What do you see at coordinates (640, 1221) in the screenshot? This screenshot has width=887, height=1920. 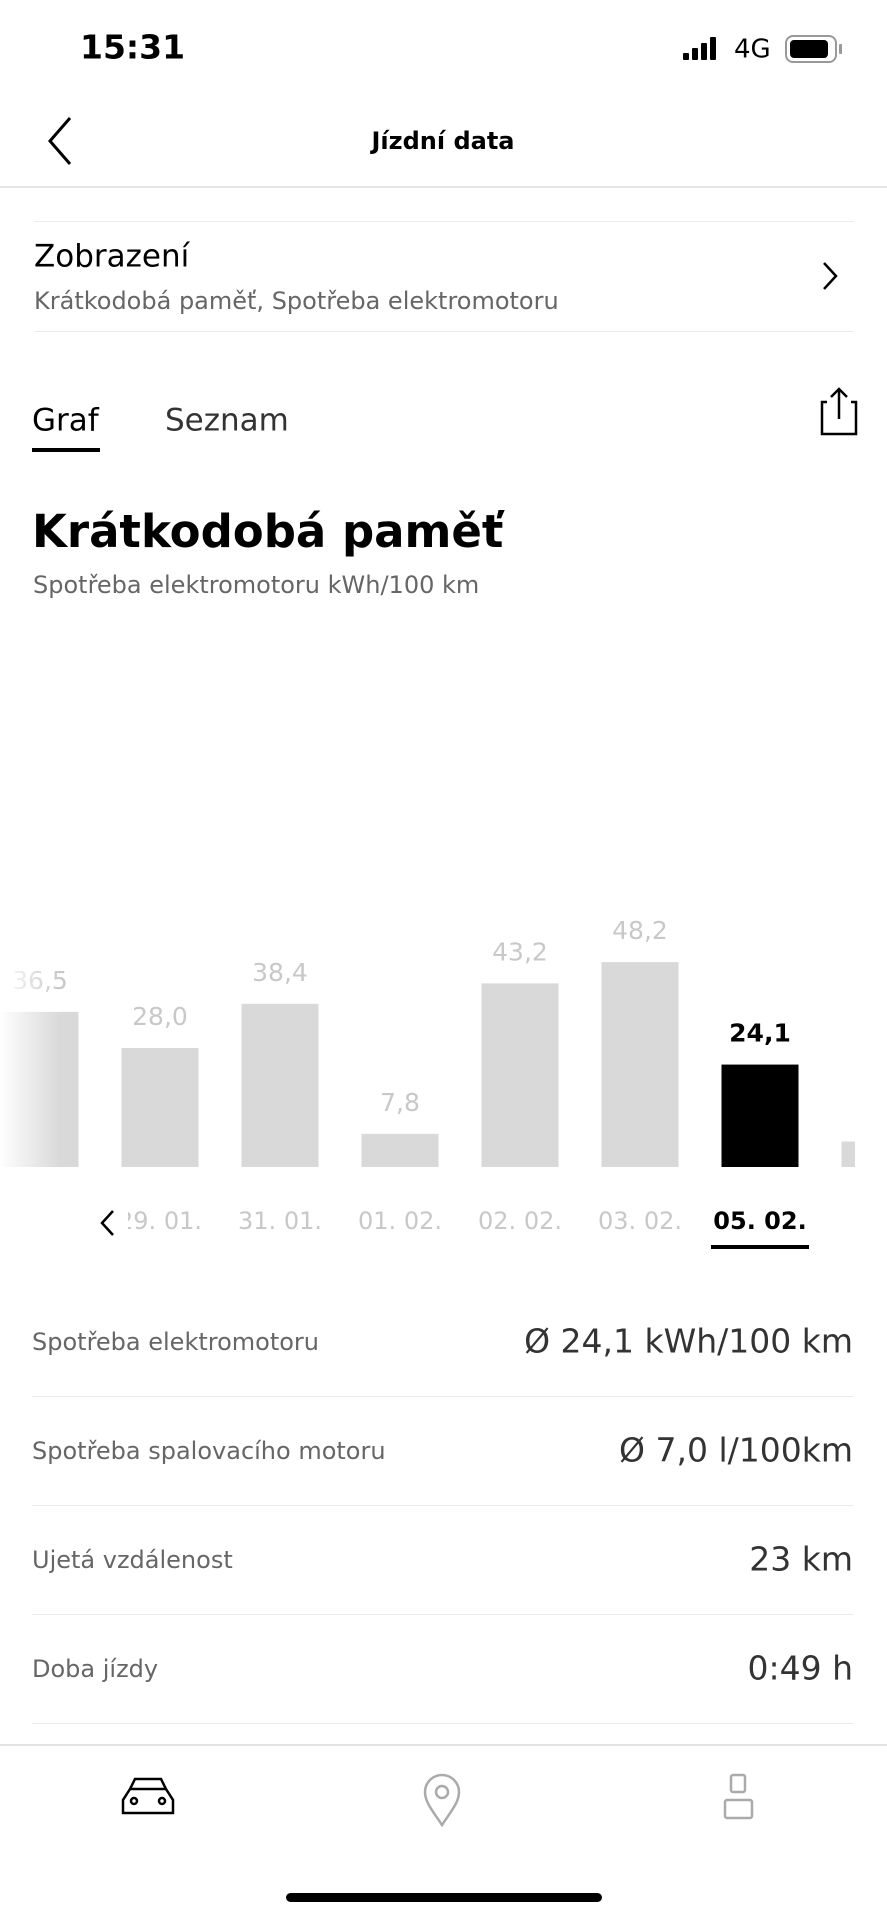 I see `x-tick-label: 03. 02.` at bounding box center [640, 1221].